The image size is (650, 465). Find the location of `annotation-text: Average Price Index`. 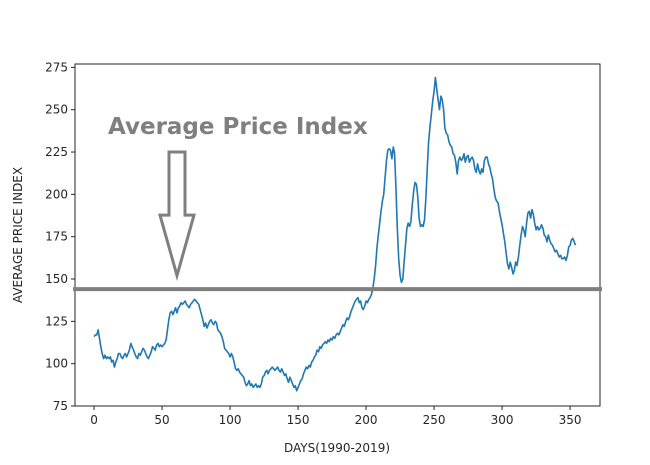

annotation-text: Average Price Index is located at coordinates (238, 127).